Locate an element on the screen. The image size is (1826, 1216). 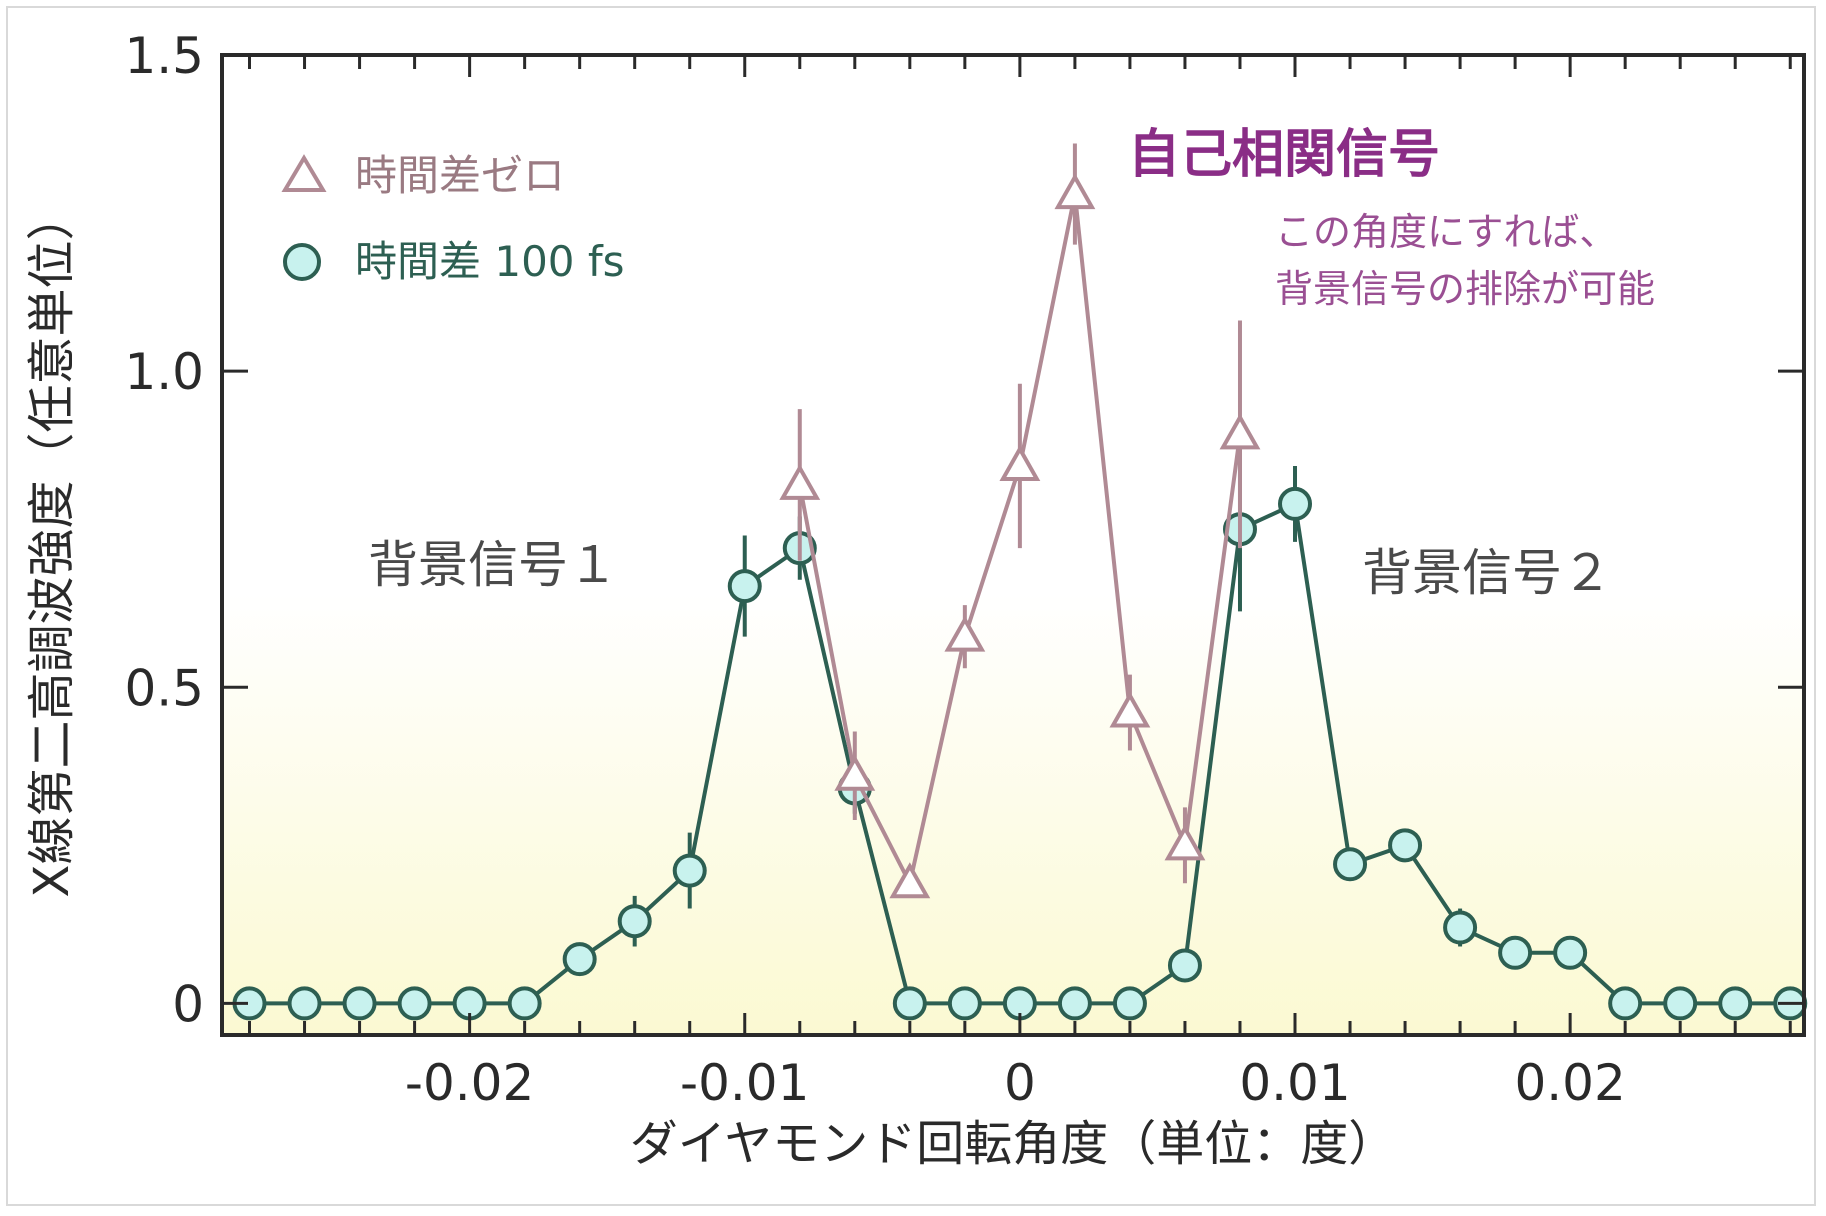
background-signal-2-label: 背景信号２ is located at coordinates (1487, 573).